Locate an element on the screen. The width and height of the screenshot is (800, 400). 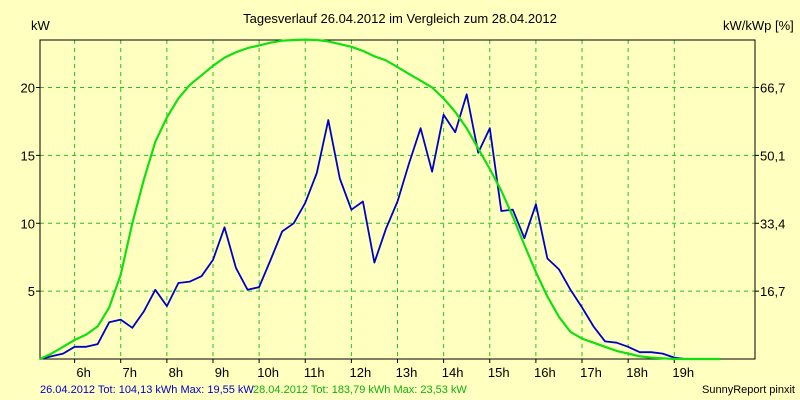
x-tick-label: 9h is located at coordinates (222, 372).